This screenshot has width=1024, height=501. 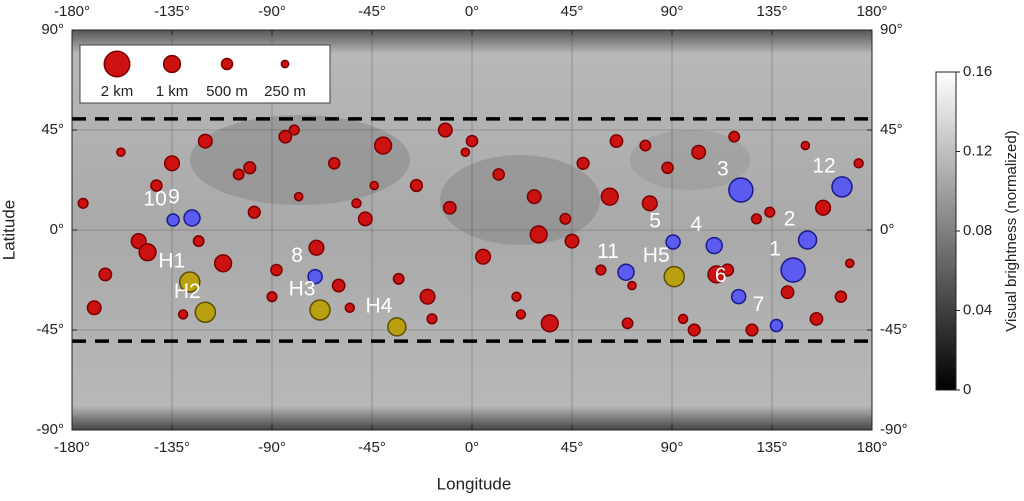 I want to click on x-tick-label: -135°, so click(x=172, y=447).